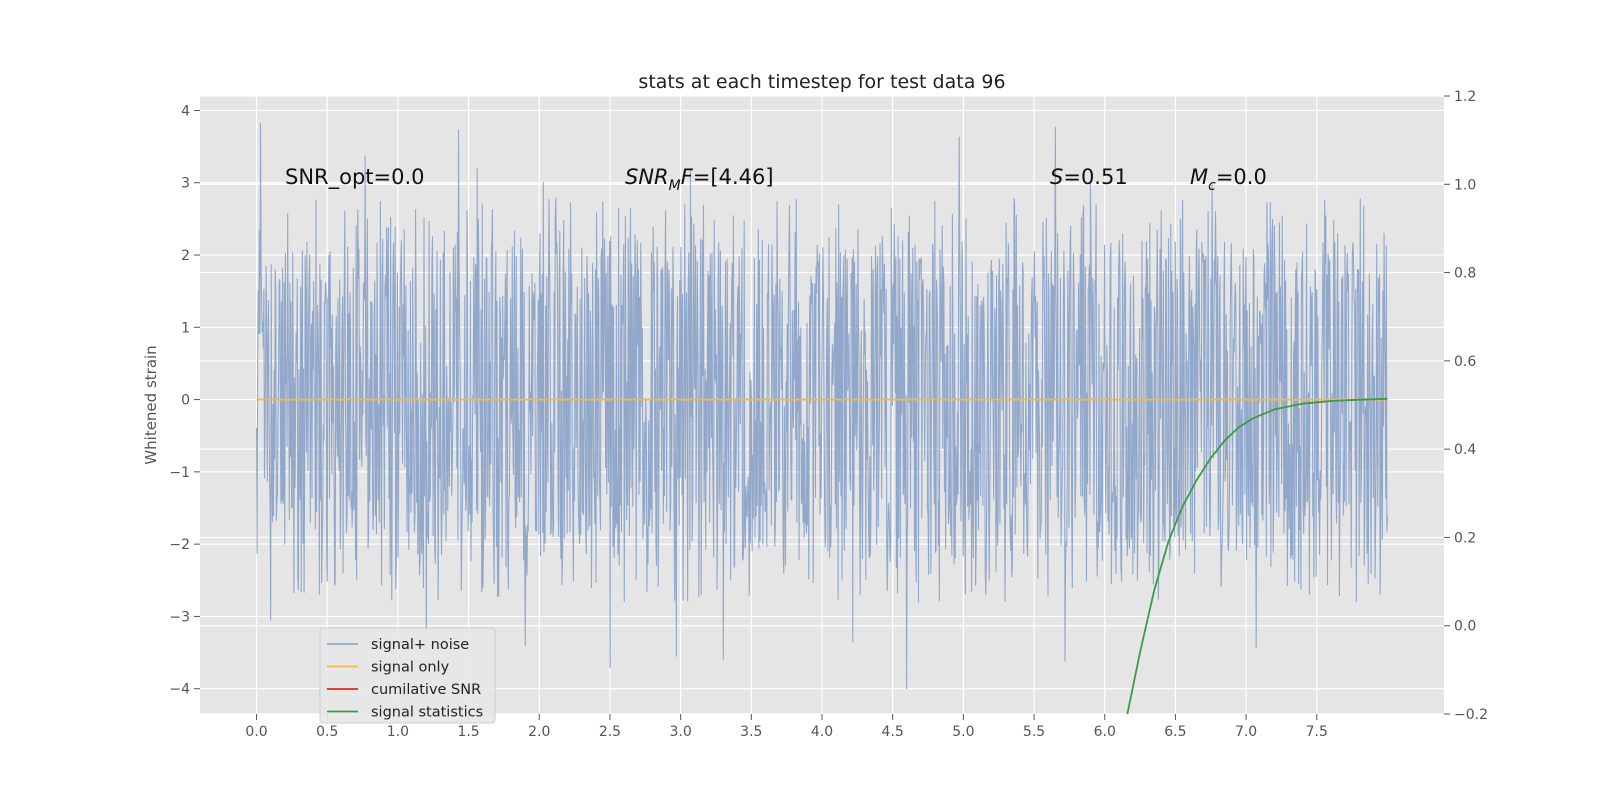 This screenshot has width=1600, height=800. Describe the element at coordinates (1465, 627) in the screenshot. I see `y2-tick-label: 0.0` at that location.